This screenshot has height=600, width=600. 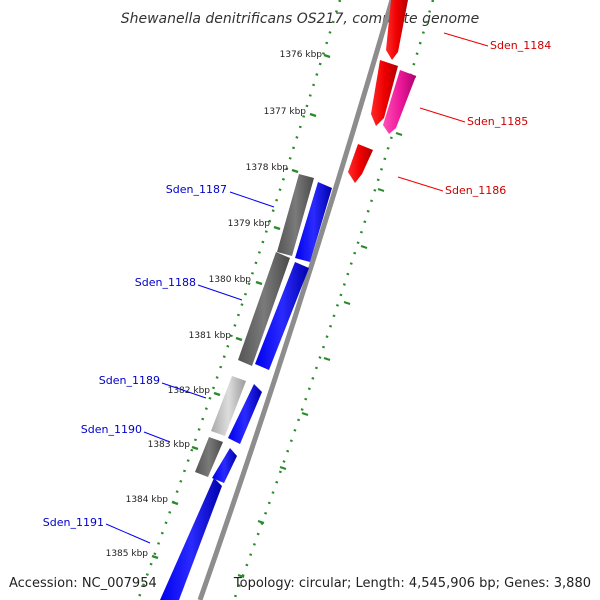 I want to click on gene-label-sden-1190: Sden_1190, so click(x=111, y=429).